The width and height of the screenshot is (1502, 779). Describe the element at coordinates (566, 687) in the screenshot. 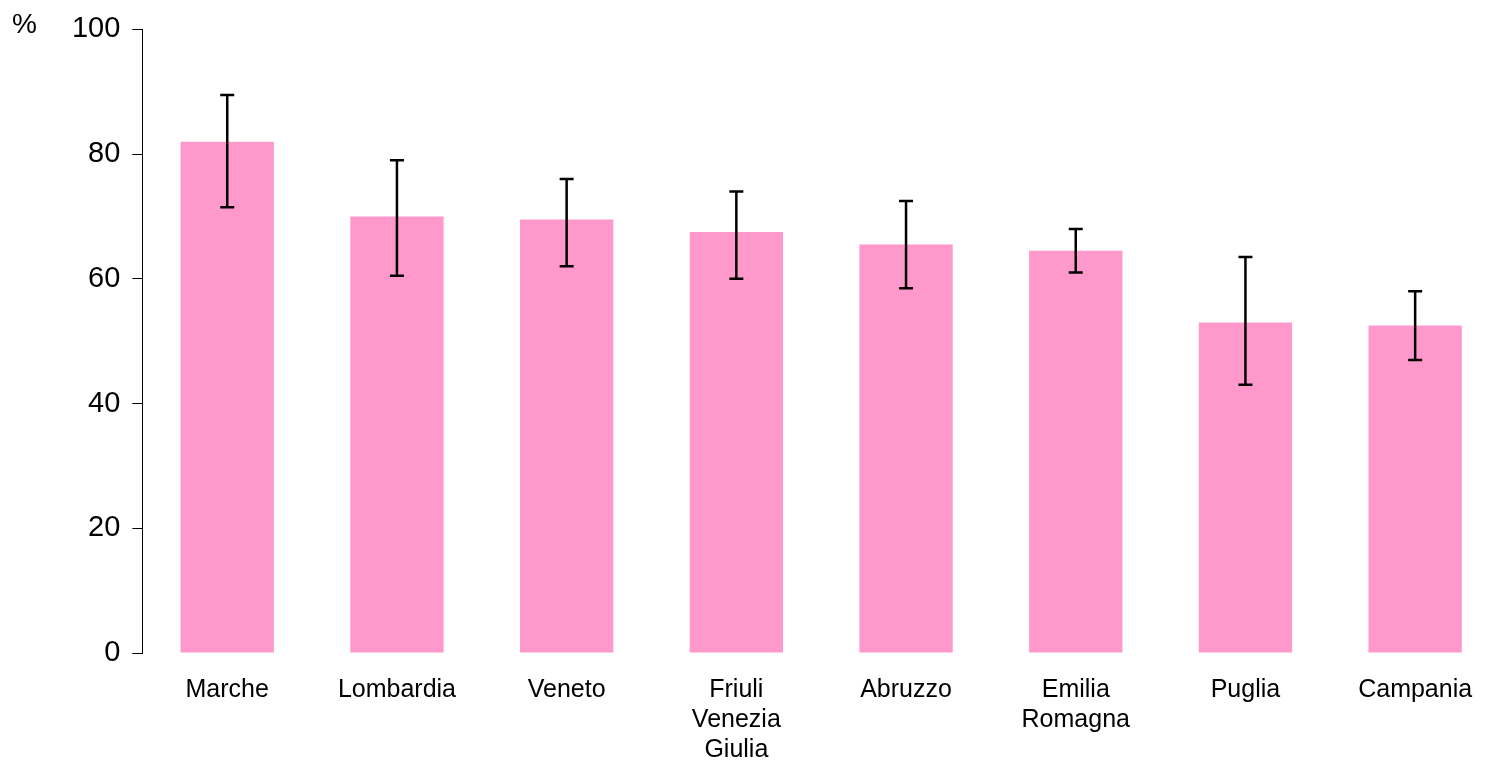

I see `x-tick-label: Veneto` at that location.